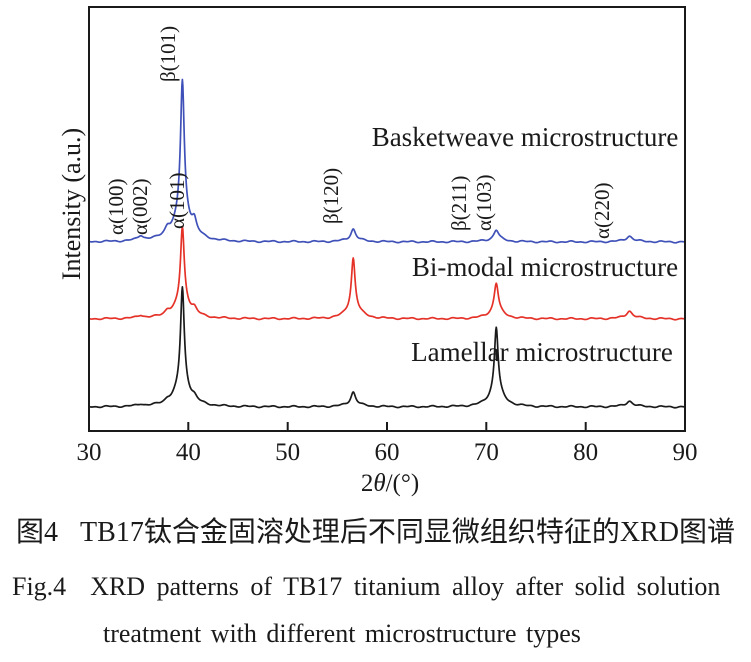 This screenshot has width=751, height=662. I want to click on caption-chinese: 图4 TB17钛合金固溶处理后不同显微组织特征的XRD图谱, so click(375, 533).